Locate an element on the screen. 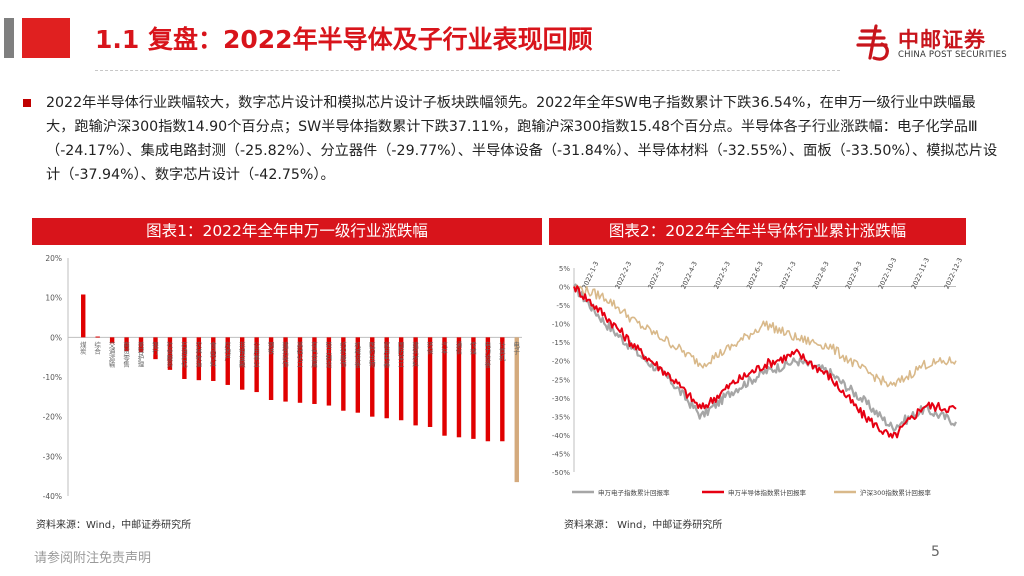 This screenshot has height=576, width=1024. chart1-category-label: 农林牧渔 is located at coordinates (198, 354).